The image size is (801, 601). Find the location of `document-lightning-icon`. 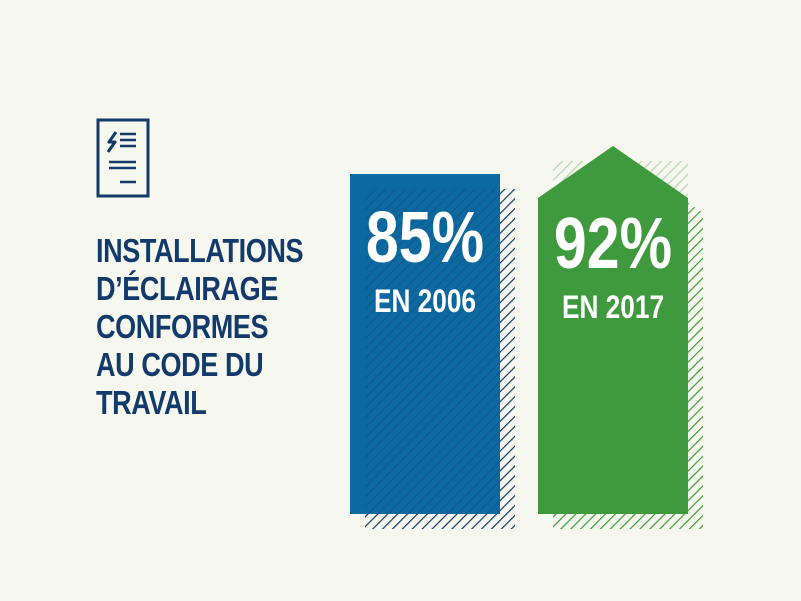

document-lightning-icon is located at coordinates (123, 158).